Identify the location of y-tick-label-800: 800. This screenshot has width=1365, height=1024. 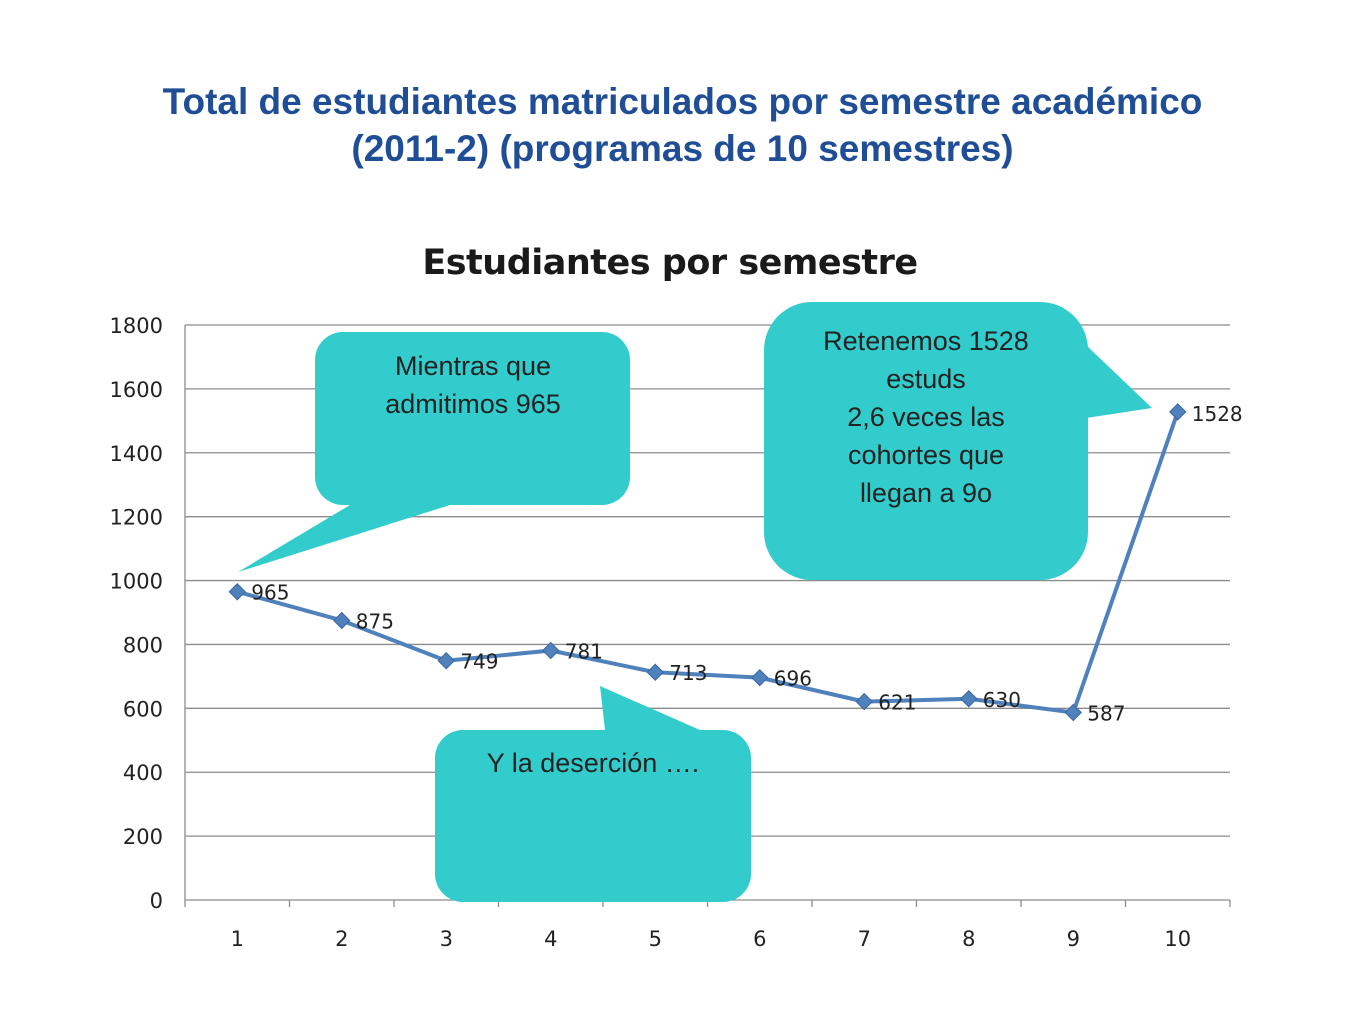
(143, 645).